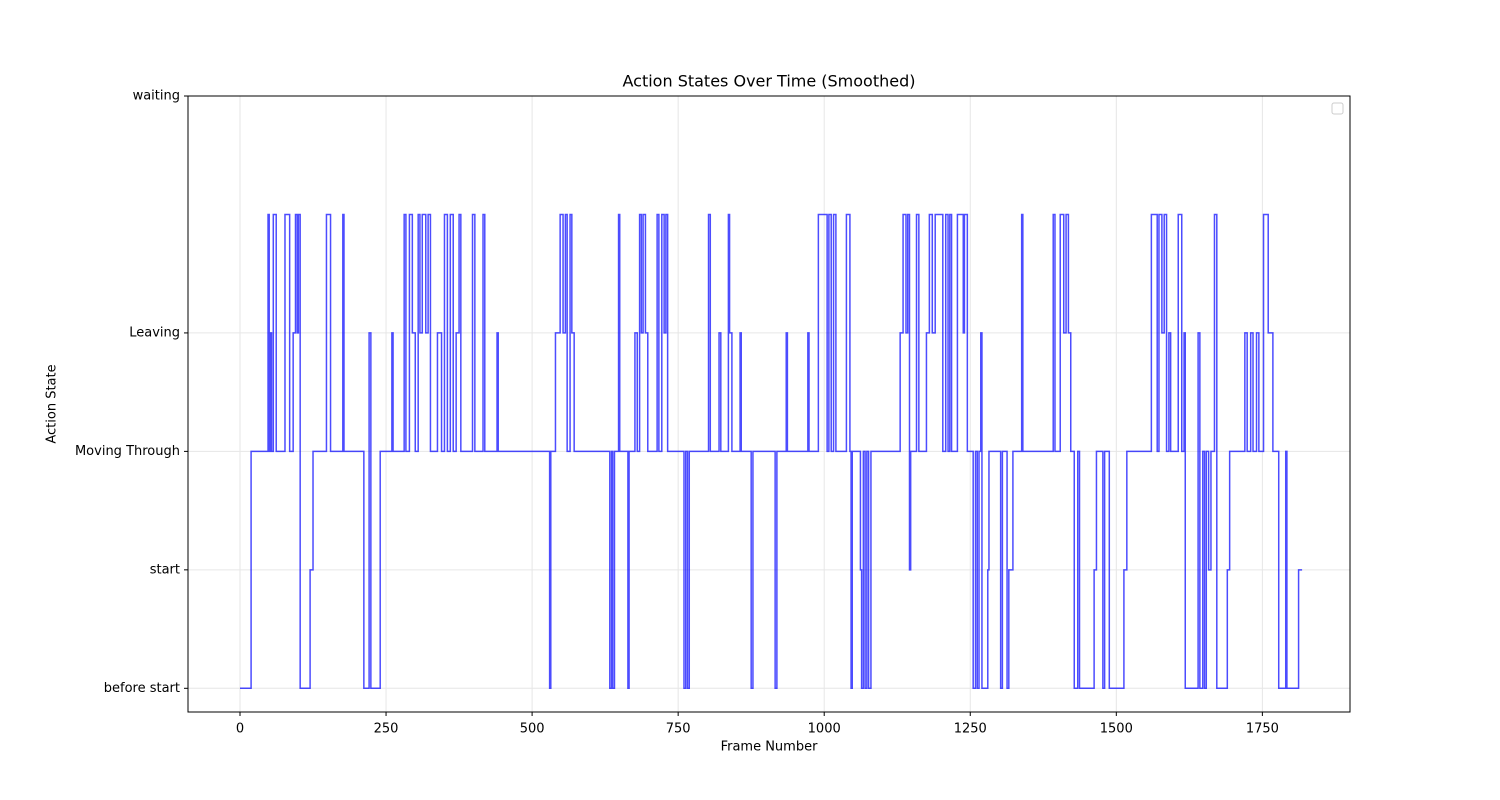 Image resolution: width=1500 pixels, height=800 pixels. I want to click on x-tick-label: 1250, so click(970, 729).